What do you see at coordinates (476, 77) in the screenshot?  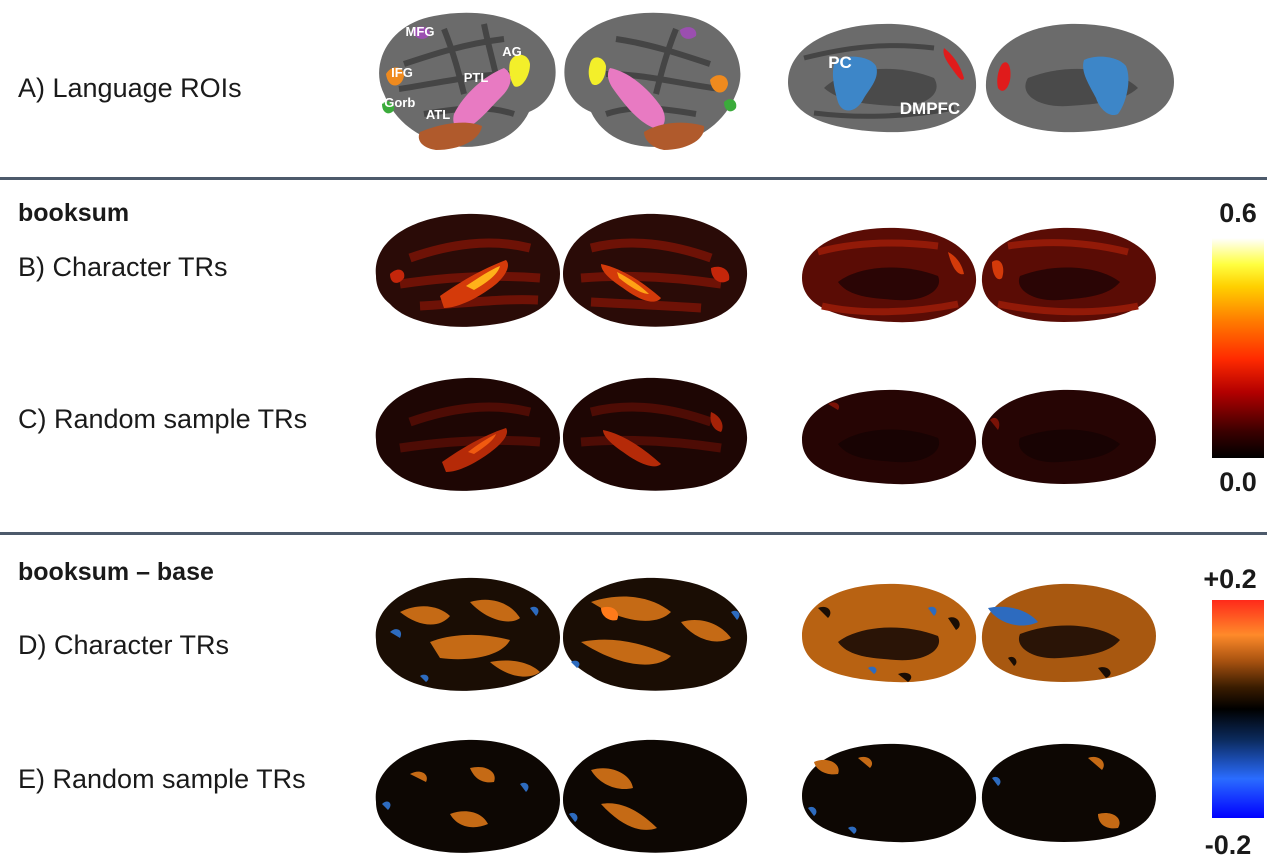 I see `label-ptl: PTL` at bounding box center [476, 77].